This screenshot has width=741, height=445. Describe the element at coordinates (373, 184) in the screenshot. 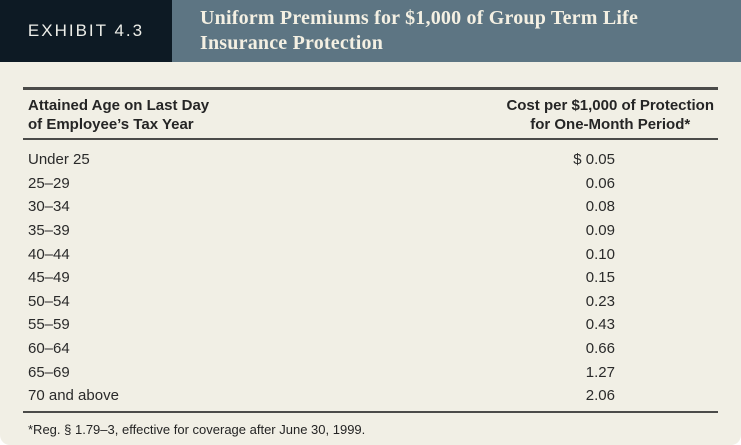

I see `table-row: 25–29 0.06` at that location.